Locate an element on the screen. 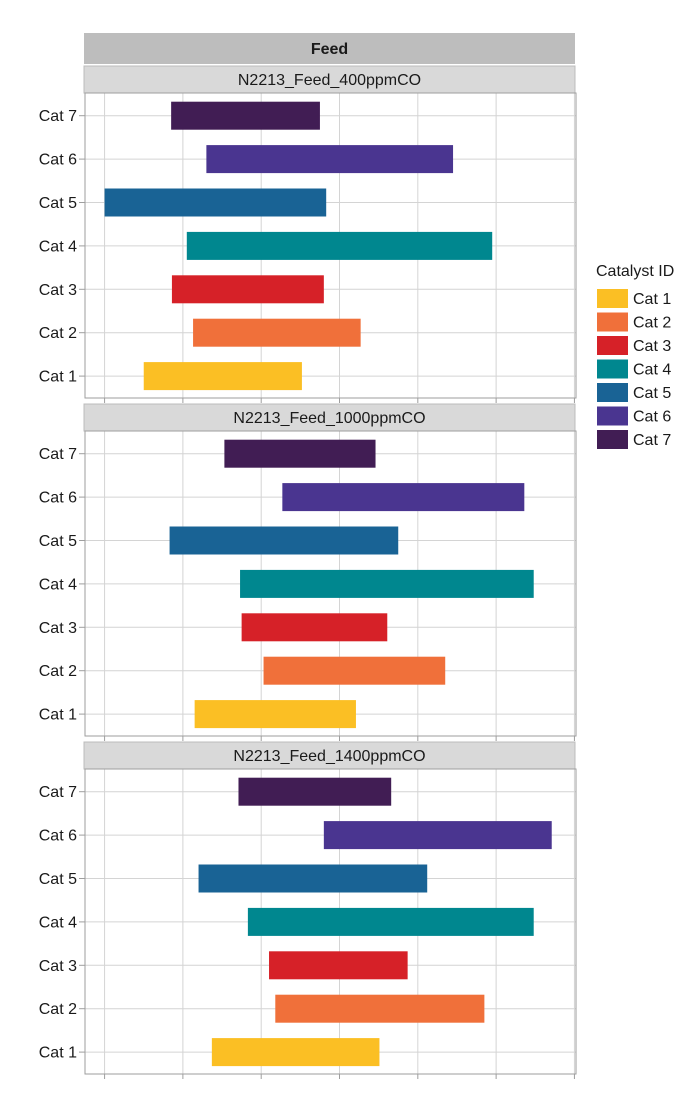  legend-label: Cat 5 is located at coordinates (652, 393).